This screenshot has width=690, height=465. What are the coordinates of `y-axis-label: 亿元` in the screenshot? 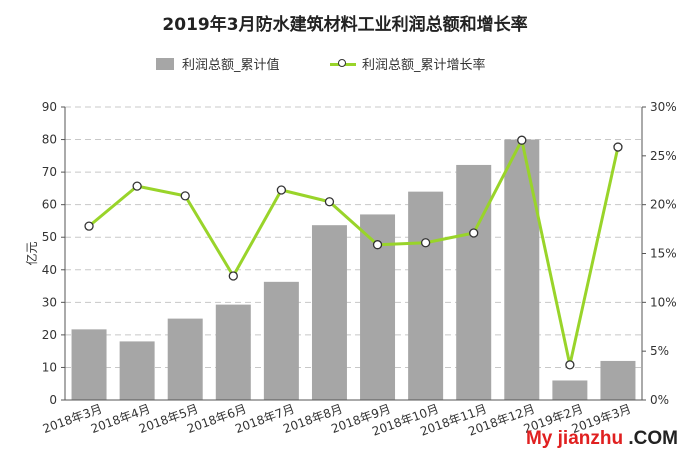 It's located at (31, 253).